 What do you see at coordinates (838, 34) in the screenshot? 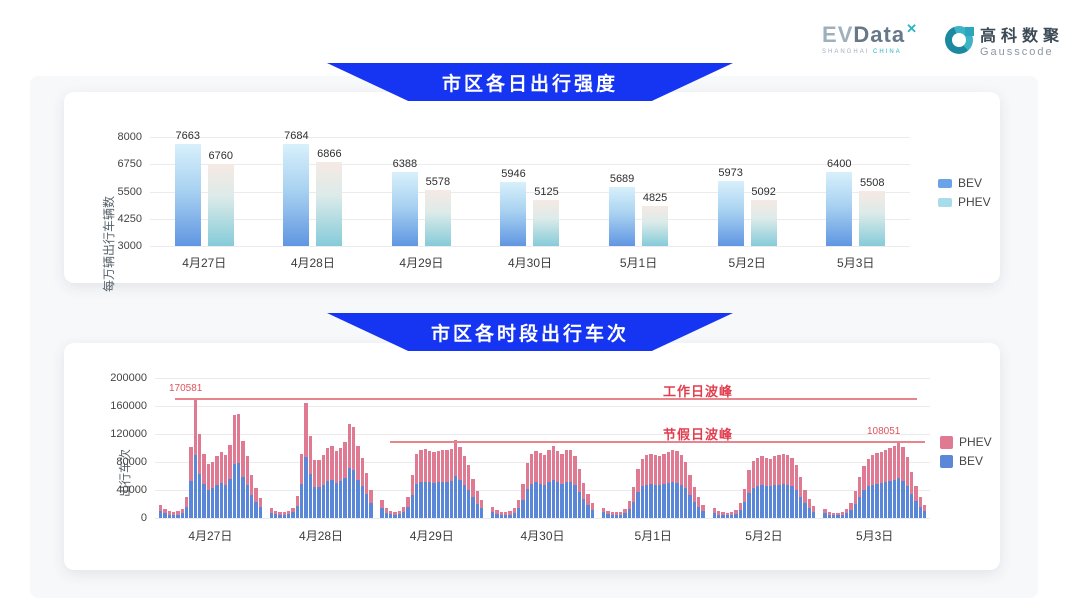
I see `evdata-logo-ev: EV` at bounding box center [838, 34].